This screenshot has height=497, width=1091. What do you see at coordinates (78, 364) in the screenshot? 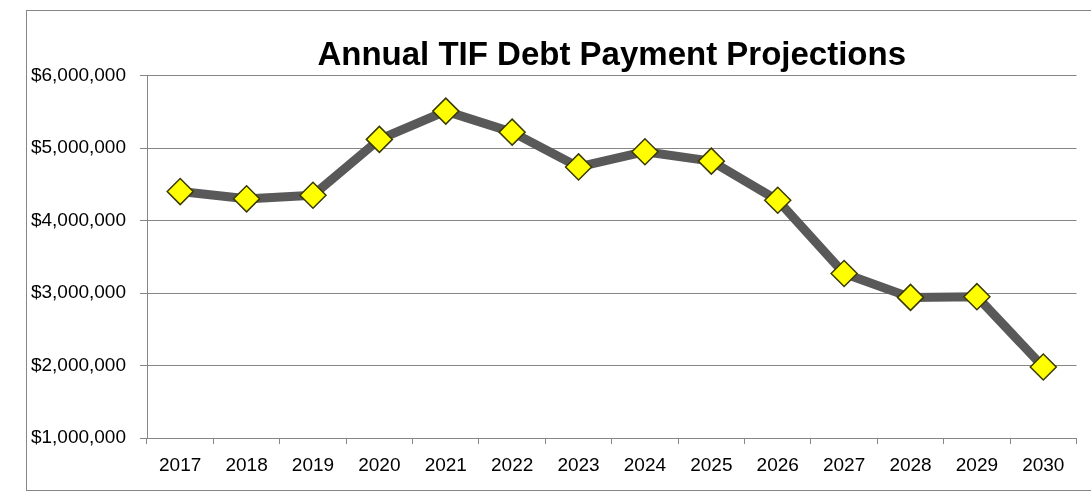
I see `y-tick-label: $2,000,000` at bounding box center [78, 364].